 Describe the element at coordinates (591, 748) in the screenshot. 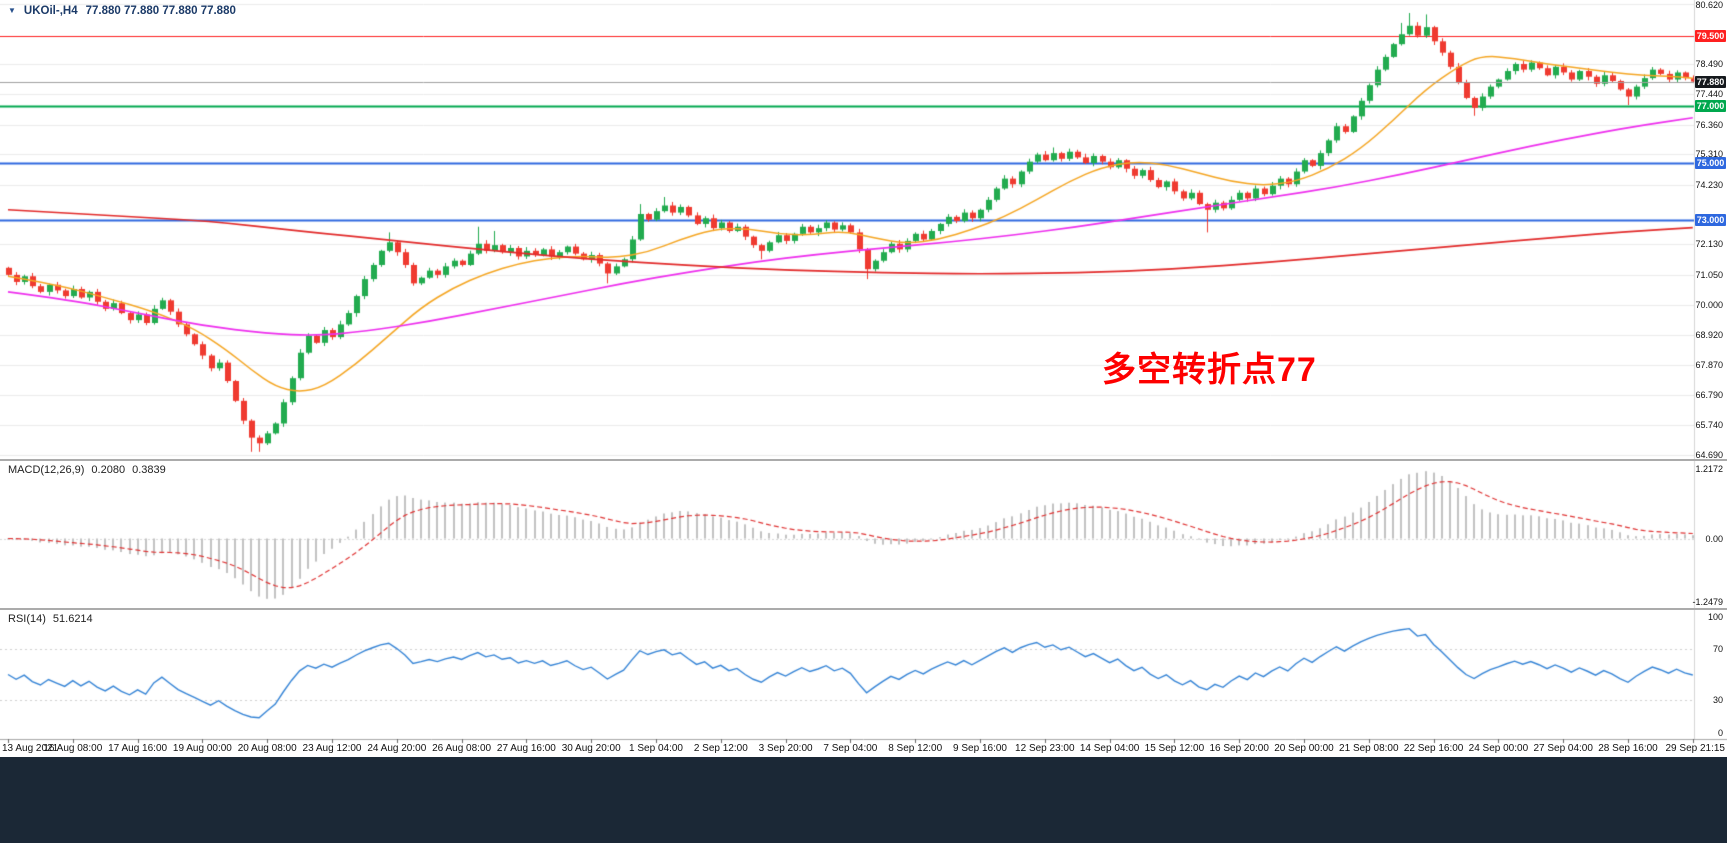

I see `time-axis-label: 30 Aug 20:00` at that location.